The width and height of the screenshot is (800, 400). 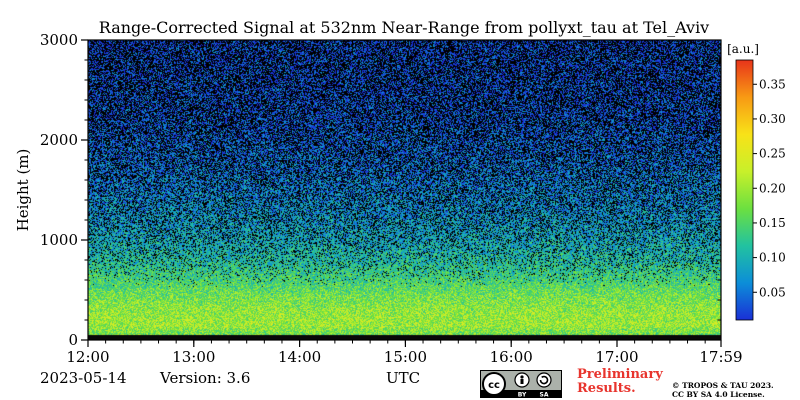 I want to click on x-tick-label: 14:00, so click(x=299, y=357).